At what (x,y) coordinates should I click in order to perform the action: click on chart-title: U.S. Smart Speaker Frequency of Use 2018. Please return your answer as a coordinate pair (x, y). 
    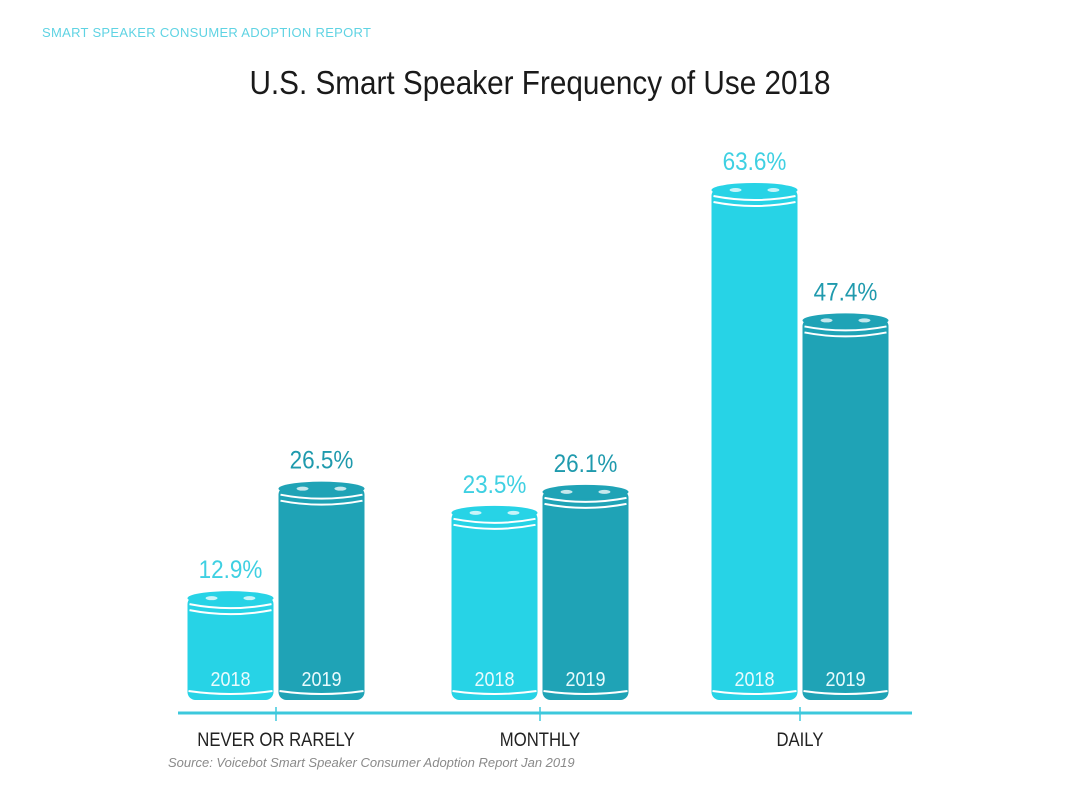
    Looking at the image, I should click on (540, 82).